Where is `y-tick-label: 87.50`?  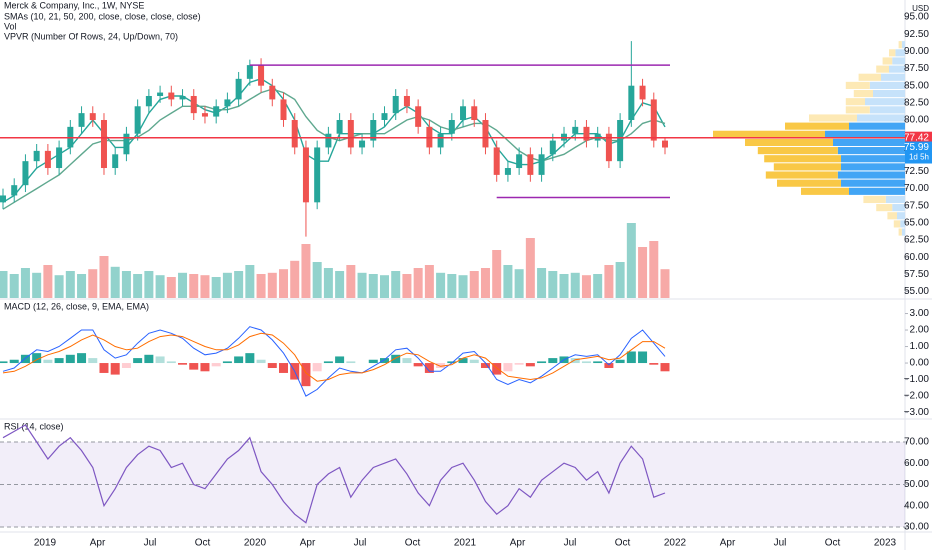
y-tick-label: 87.50 is located at coordinates (916, 68).